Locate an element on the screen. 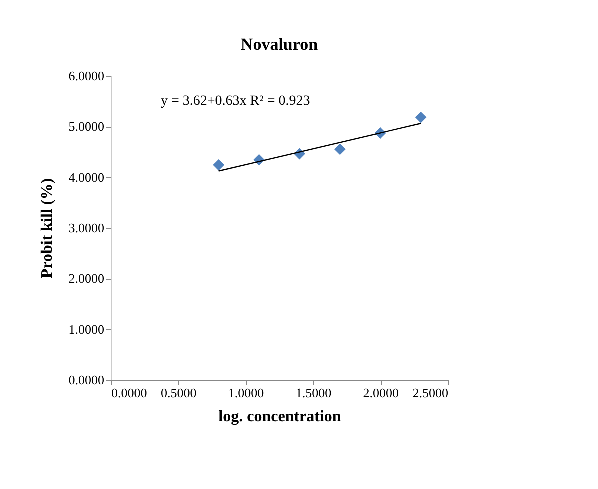 The width and height of the screenshot is (598, 489). chart-title: Novaluron is located at coordinates (279, 44).